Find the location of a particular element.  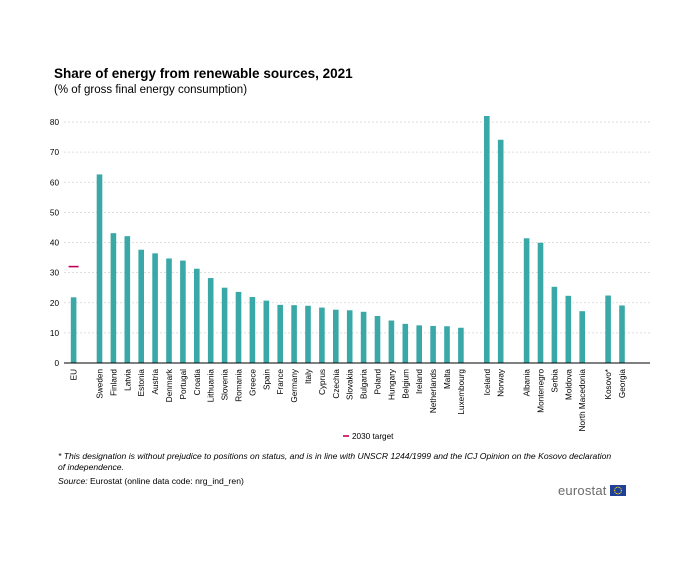

bar-hungary is located at coordinates (391, 341).